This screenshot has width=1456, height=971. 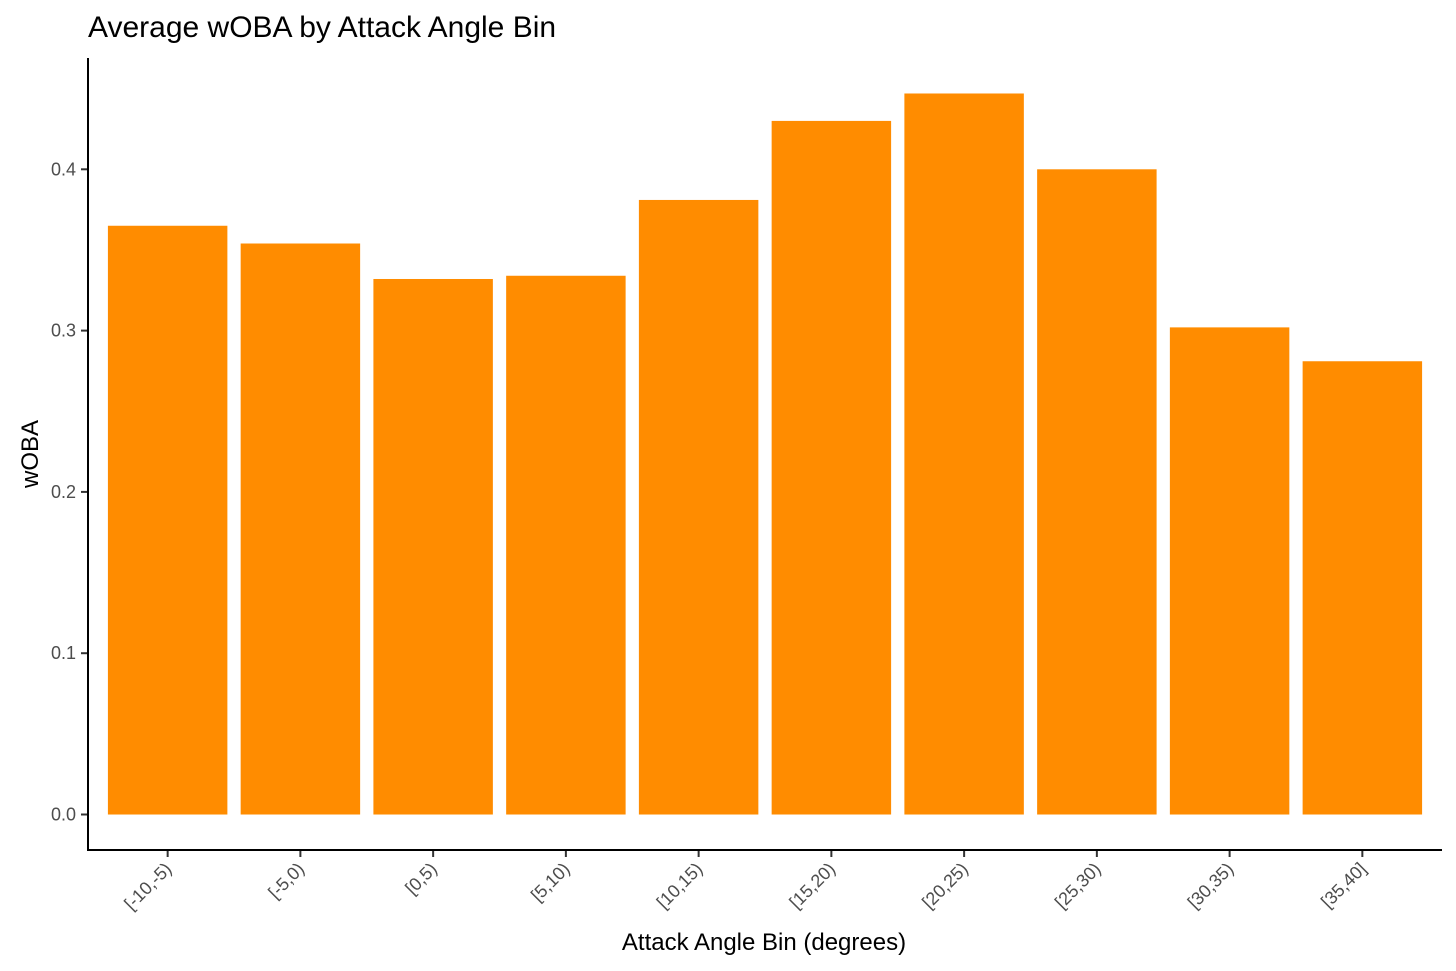 What do you see at coordinates (1211, 886) in the screenshot?
I see `x-tick-label-8: [30,35)` at bounding box center [1211, 886].